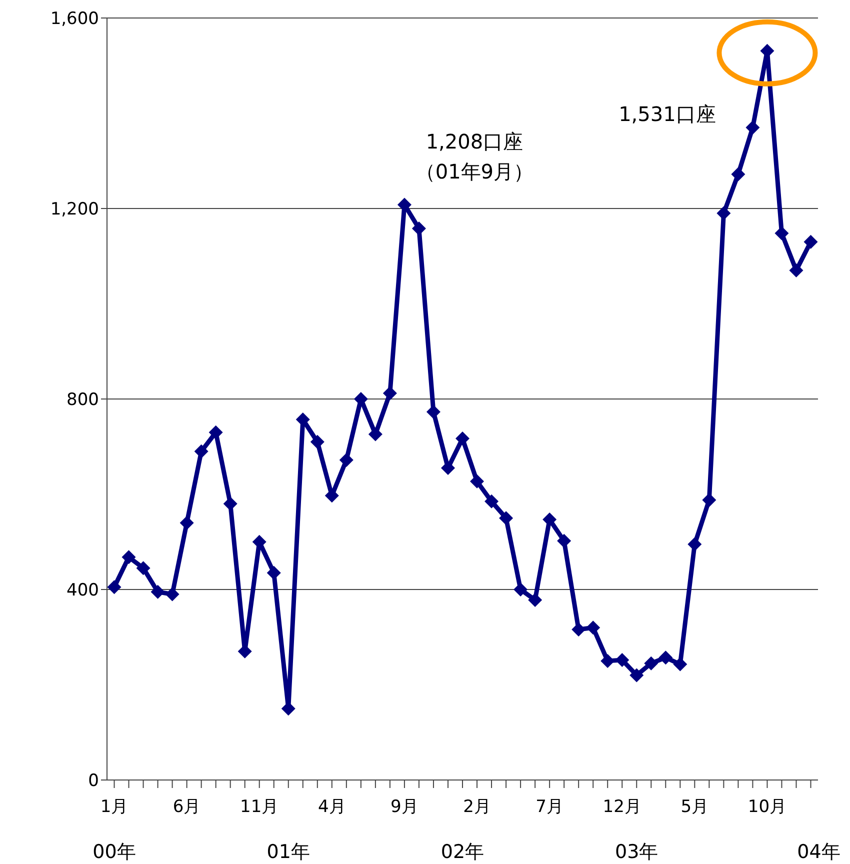 This screenshot has width=850, height=864. What do you see at coordinates (288, 852) in the screenshot?
I see `text: 01年` at bounding box center [288, 852].